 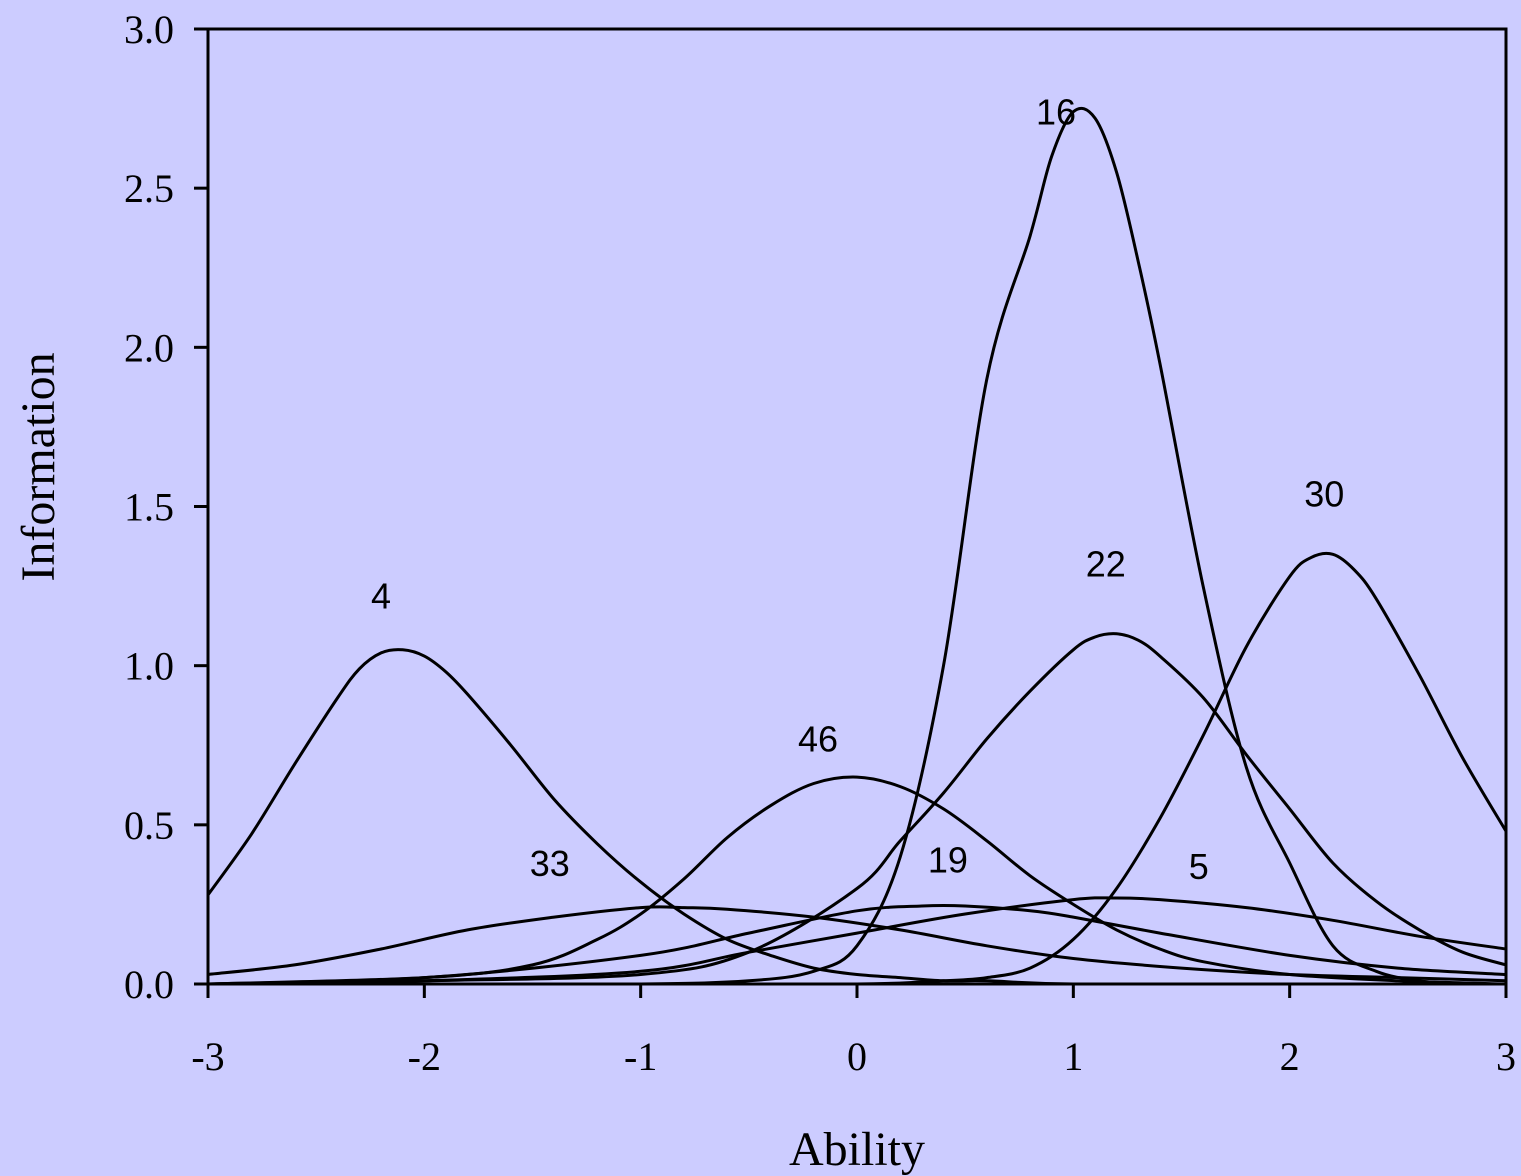 What do you see at coordinates (640, 1056) in the screenshot?
I see `x-tick-label: -1` at bounding box center [640, 1056].